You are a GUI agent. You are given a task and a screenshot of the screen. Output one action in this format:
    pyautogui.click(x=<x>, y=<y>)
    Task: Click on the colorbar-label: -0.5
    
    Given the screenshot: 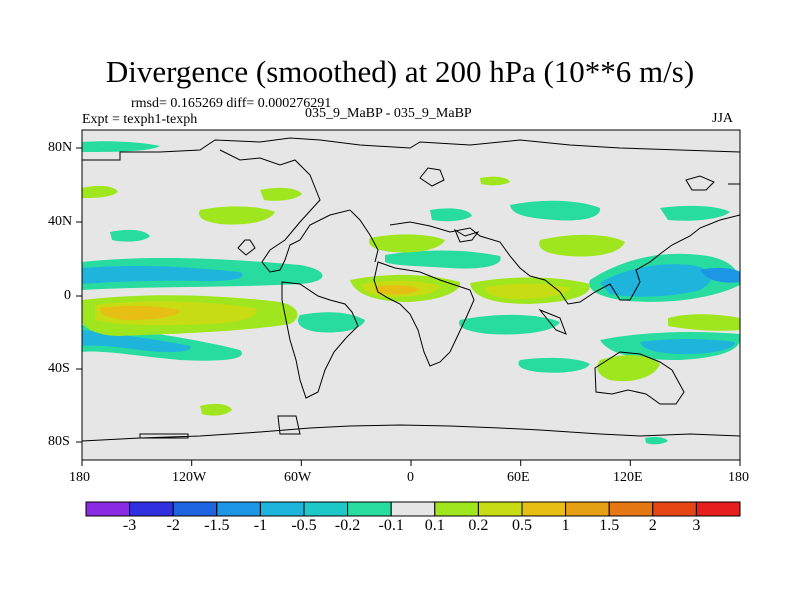 What is the action you would take?
    pyautogui.click(x=304, y=525)
    